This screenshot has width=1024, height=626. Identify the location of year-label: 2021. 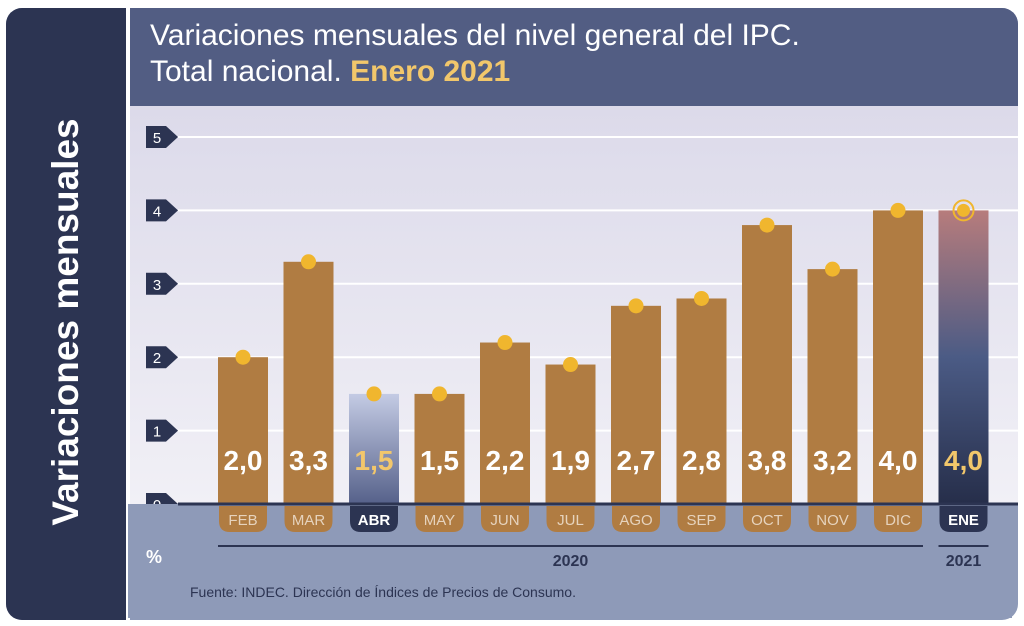
(964, 561).